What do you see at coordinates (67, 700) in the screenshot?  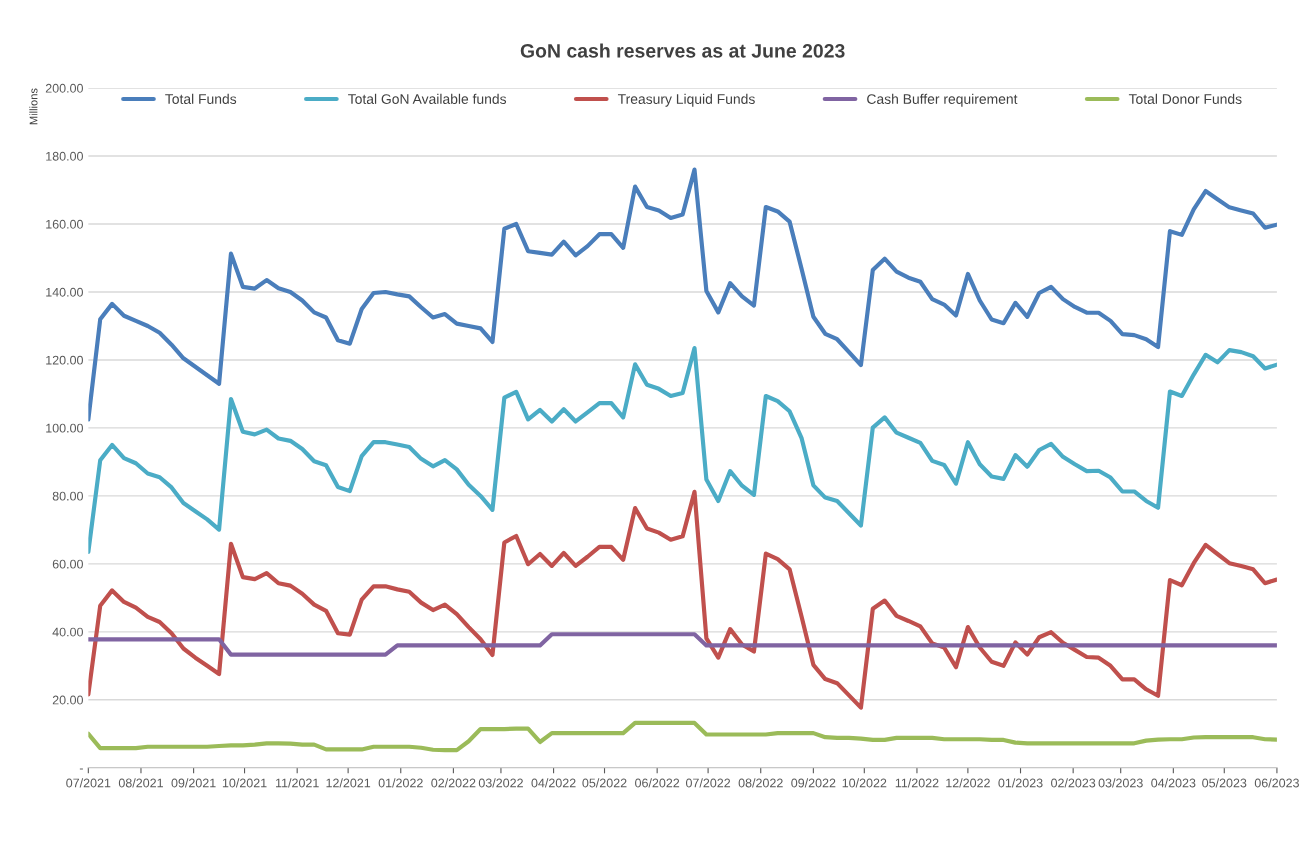 I see `y-tick-label: 20.00` at bounding box center [67, 700].